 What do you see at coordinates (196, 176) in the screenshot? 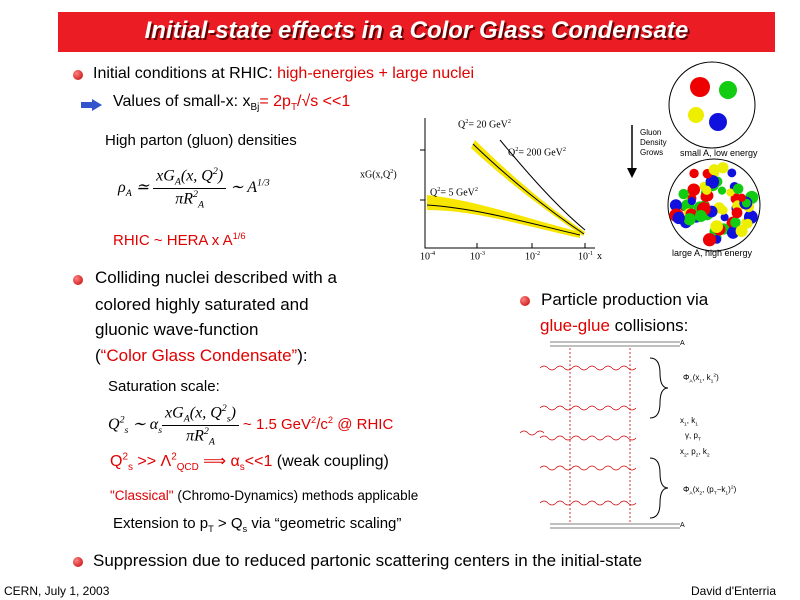
I see `text-run: (x, Q` at bounding box center [196, 176].